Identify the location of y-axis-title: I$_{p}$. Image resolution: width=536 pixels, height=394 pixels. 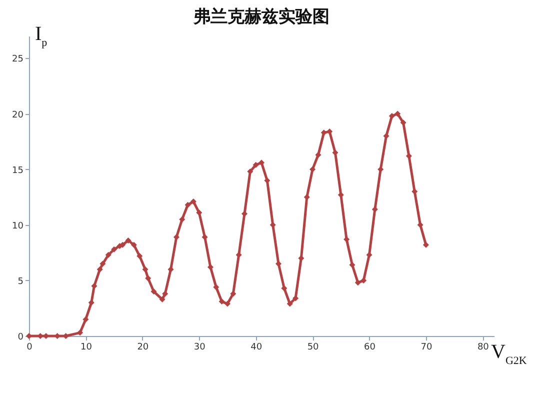
(41, 36).